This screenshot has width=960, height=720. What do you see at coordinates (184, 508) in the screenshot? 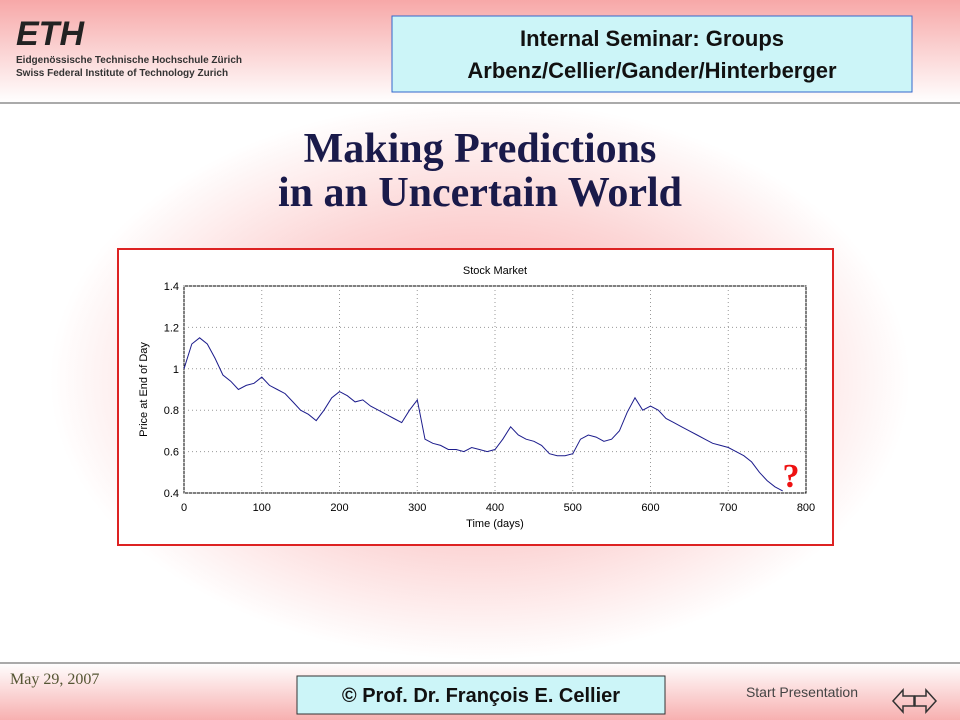
I see `x-tick-label: 0` at bounding box center [184, 508].